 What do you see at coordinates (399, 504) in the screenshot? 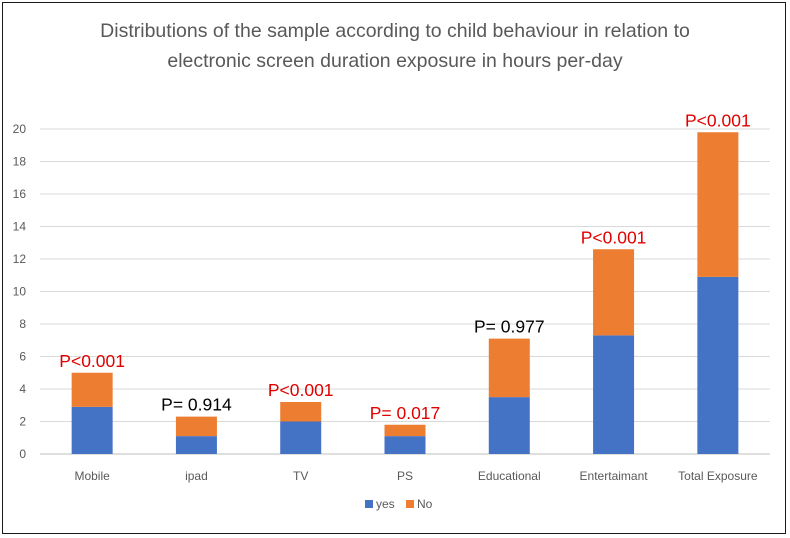
I see `legend: yes No` at bounding box center [399, 504].